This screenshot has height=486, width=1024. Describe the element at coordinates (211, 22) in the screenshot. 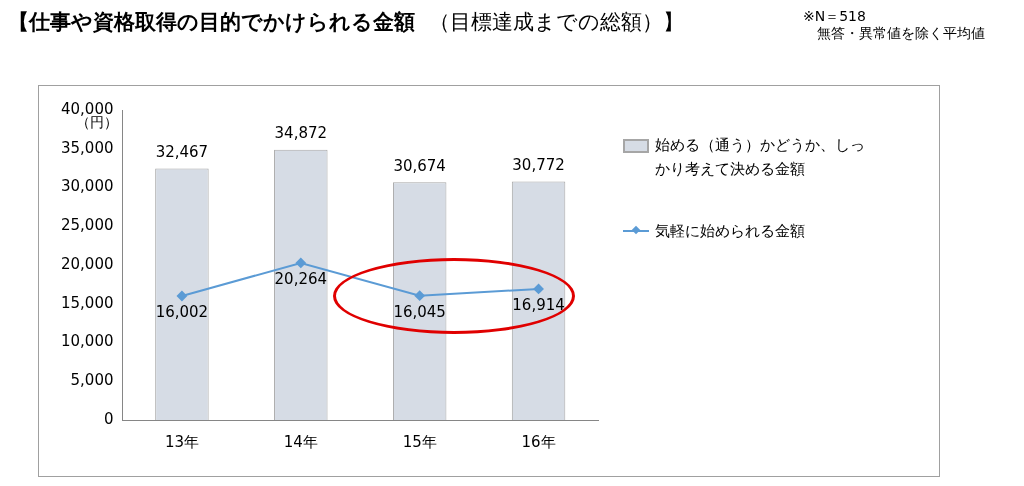

I see `chart-title: 【仕事や資格取得の目的でかけられる金額` at that location.